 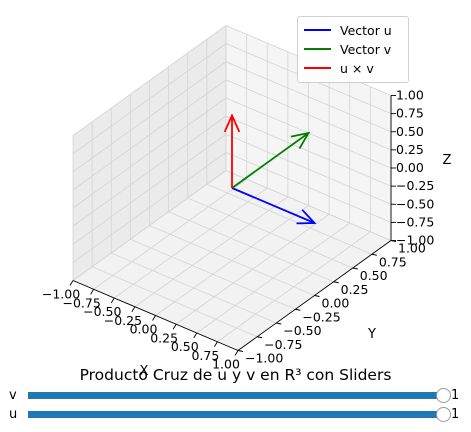 What do you see at coordinates (393, 261) in the screenshot?
I see `y-tick-label: 0.75` at bounding box center [393, 261].